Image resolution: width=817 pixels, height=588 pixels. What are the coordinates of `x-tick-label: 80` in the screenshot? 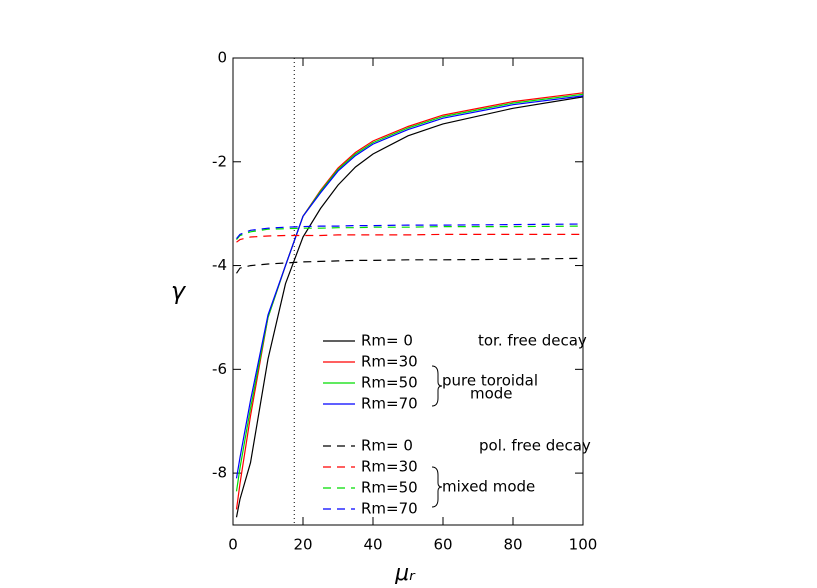 It's located at (512, 545).